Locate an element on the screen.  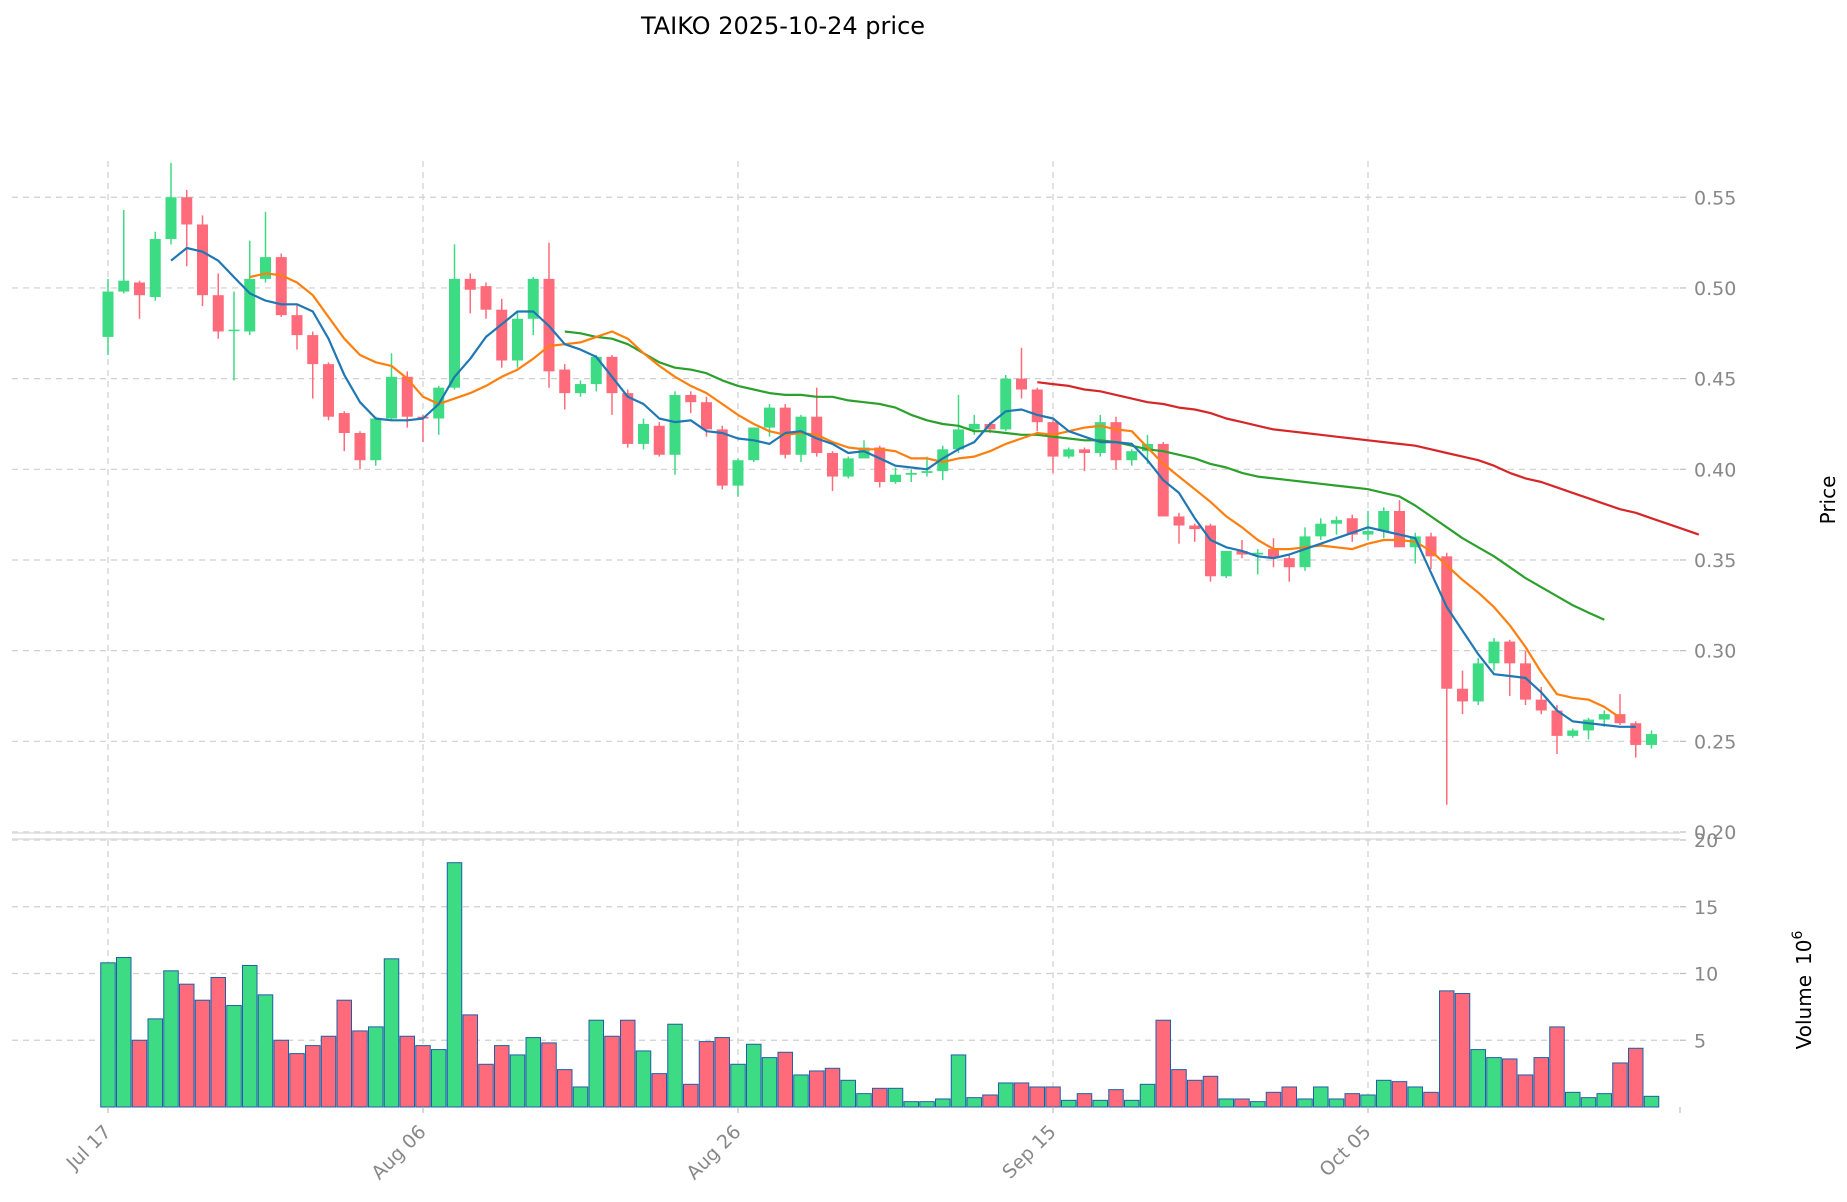
volume-axis-title-group: Volume 106 is located at coordinates (1803, 990).